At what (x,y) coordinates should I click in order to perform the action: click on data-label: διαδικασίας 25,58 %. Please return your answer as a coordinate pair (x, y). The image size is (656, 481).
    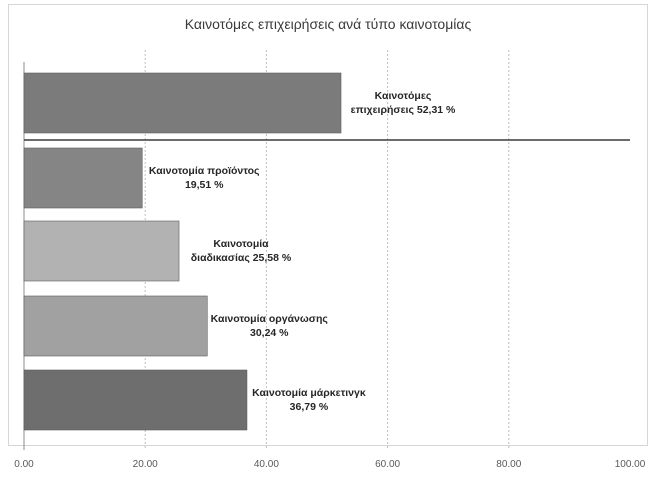
    Looking at the image, I should click on (241, 258).